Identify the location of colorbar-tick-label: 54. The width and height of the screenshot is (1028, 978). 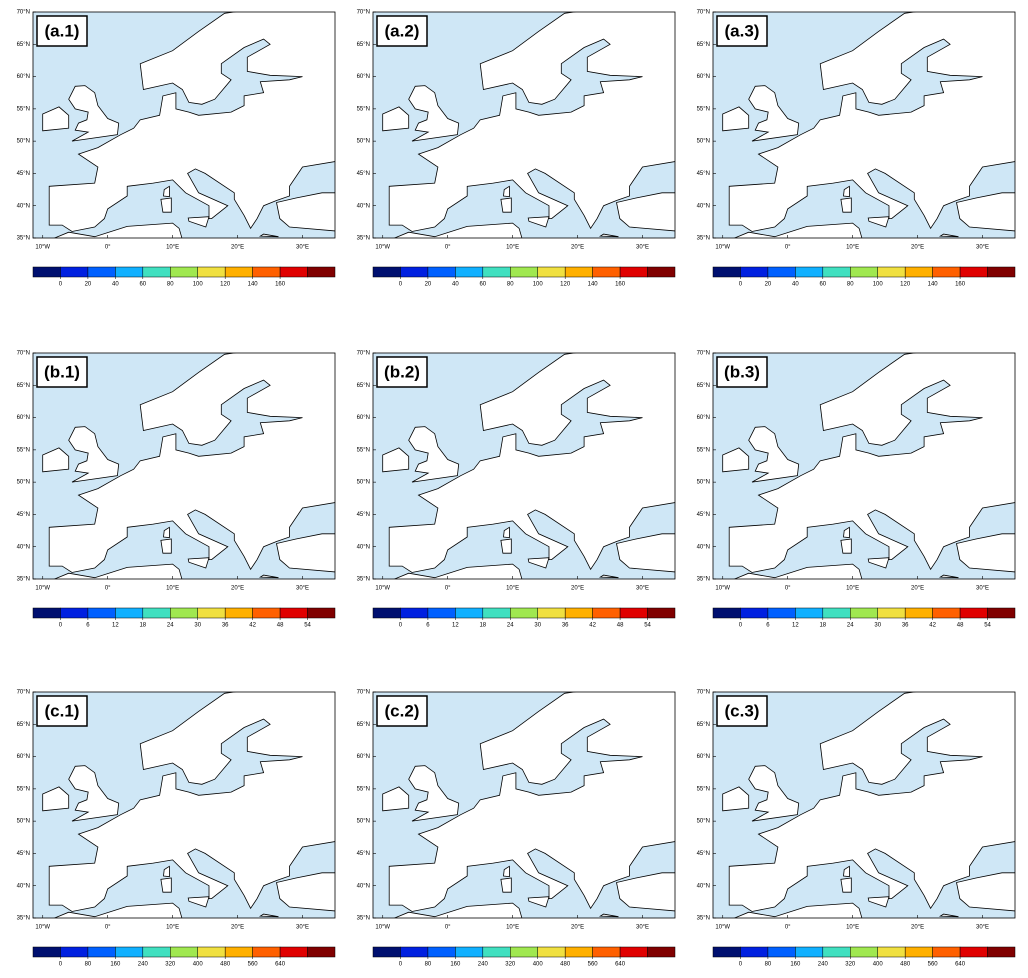
(647, 626).